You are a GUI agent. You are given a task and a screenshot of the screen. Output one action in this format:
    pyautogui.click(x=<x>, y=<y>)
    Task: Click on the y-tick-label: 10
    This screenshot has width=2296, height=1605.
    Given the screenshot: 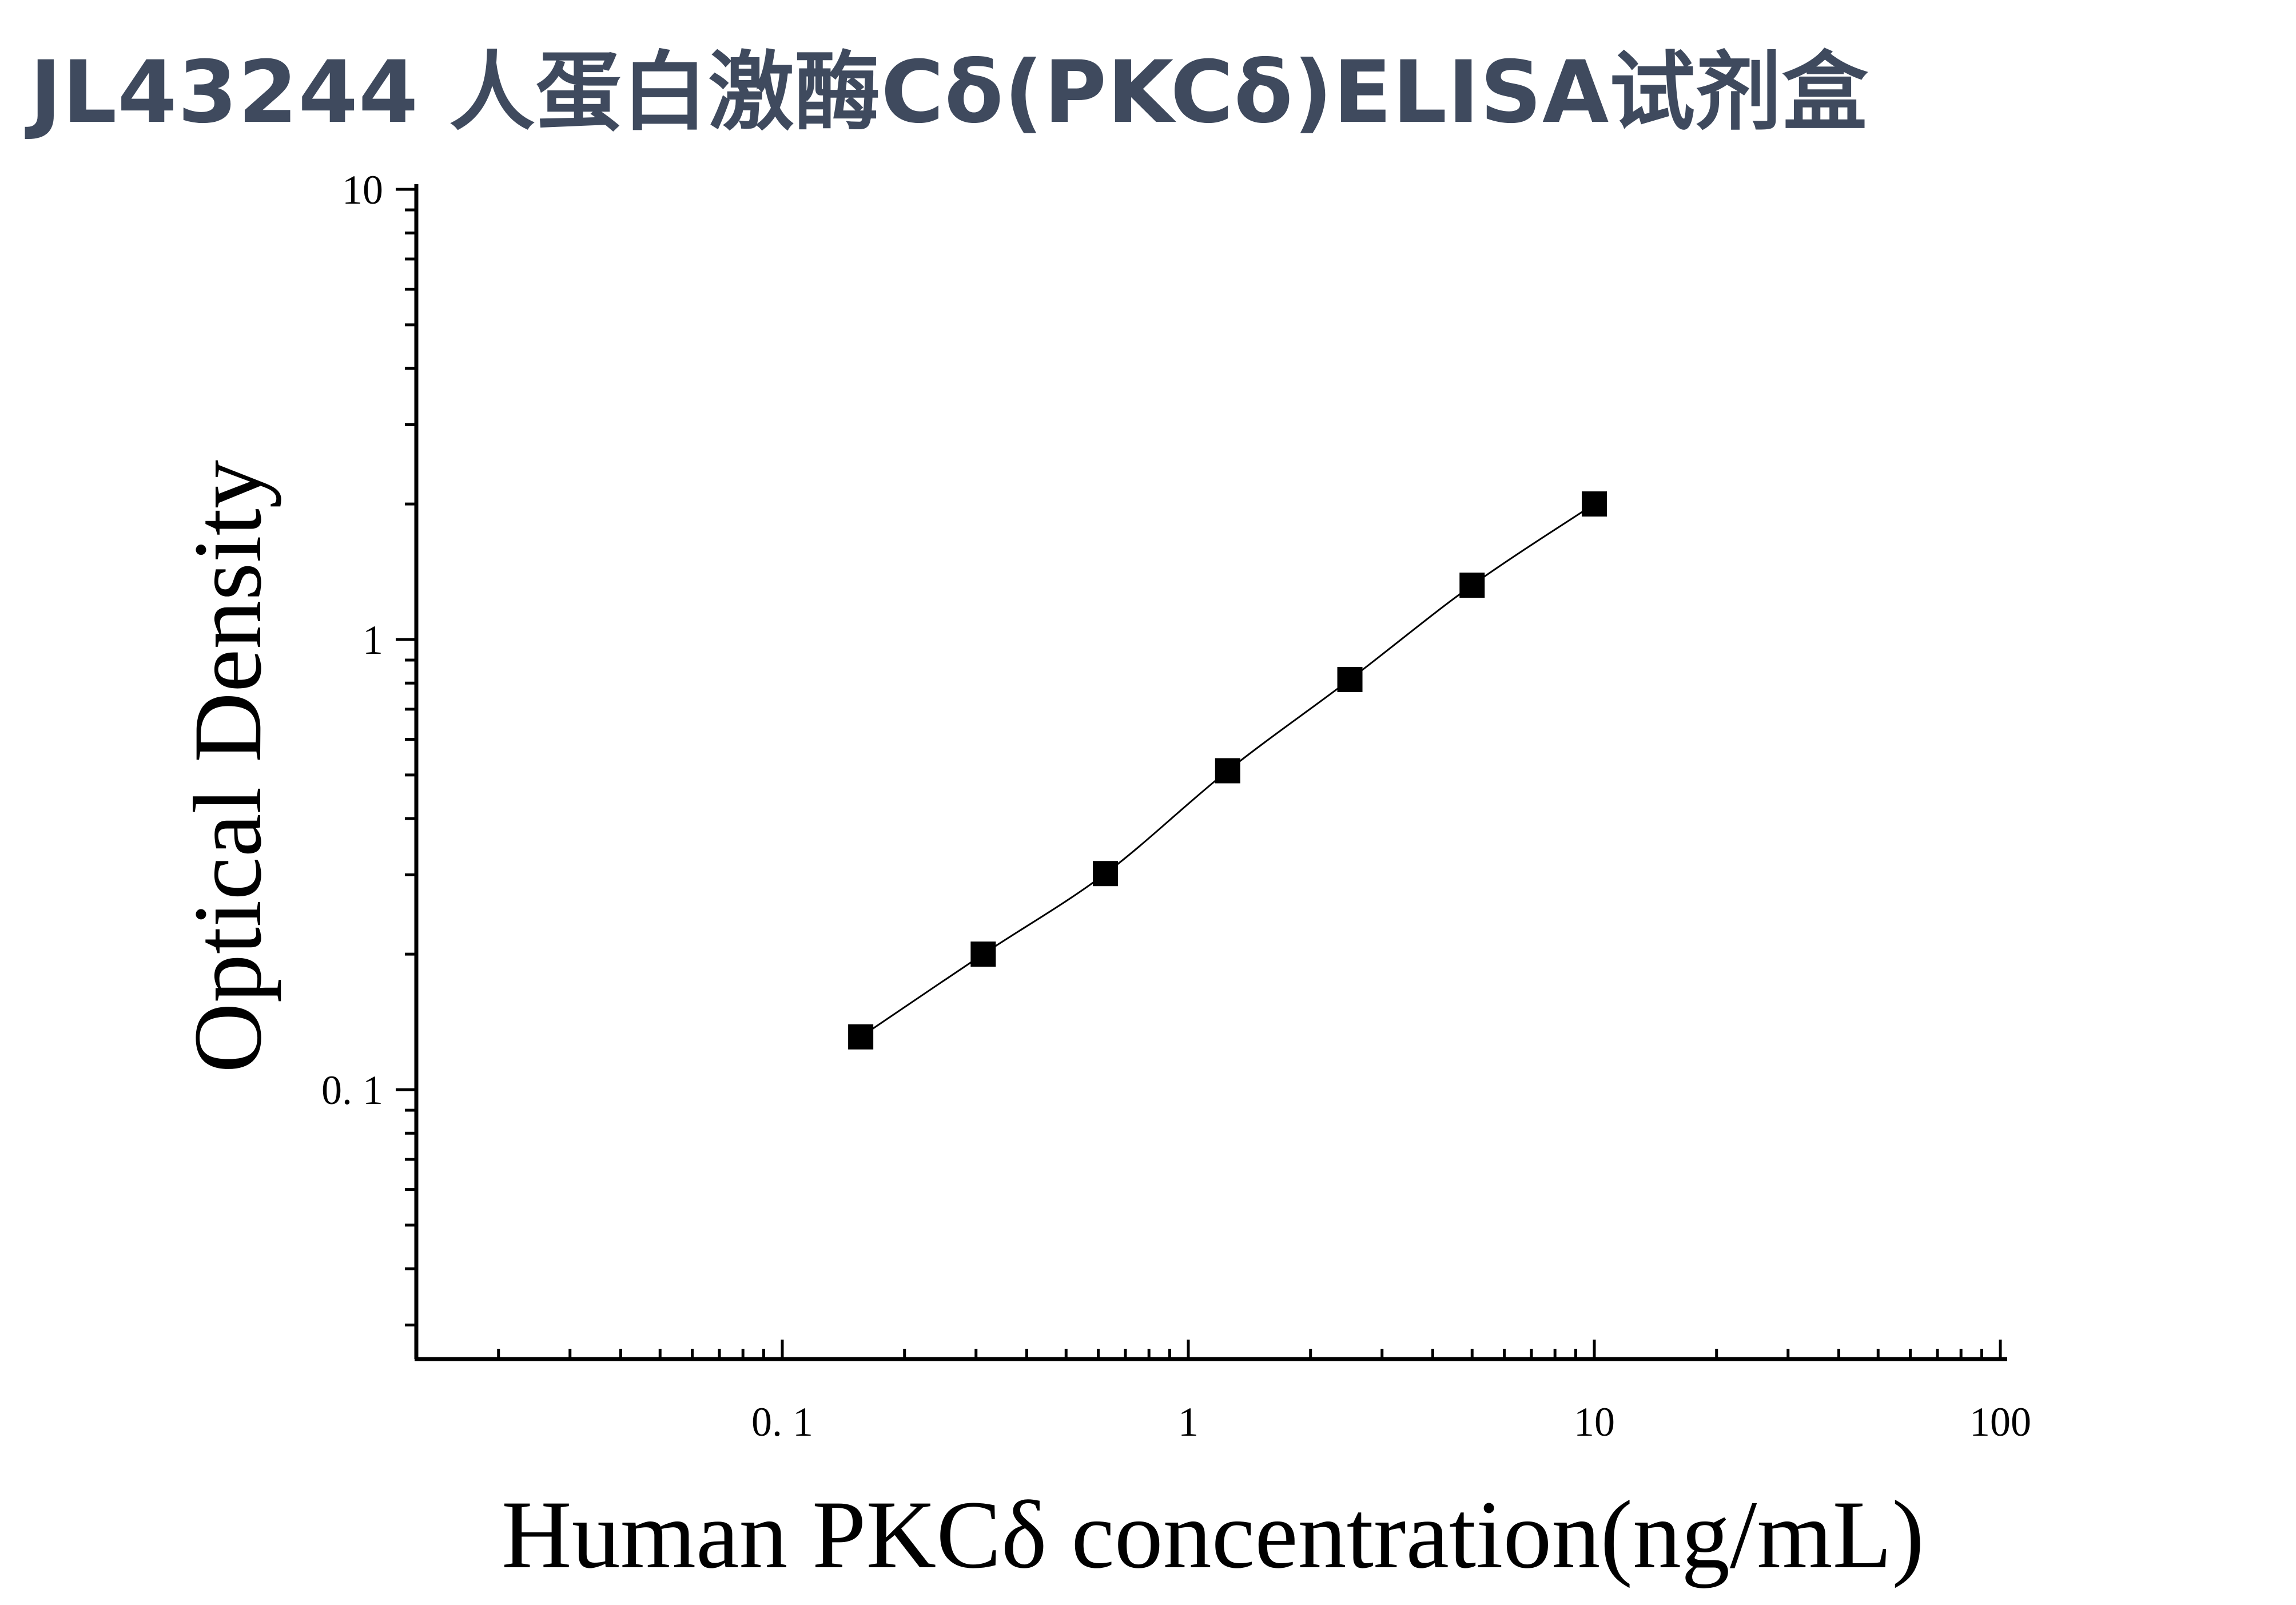 What is the action you would take?
    pyautogui.click(x=363, y=190)
    